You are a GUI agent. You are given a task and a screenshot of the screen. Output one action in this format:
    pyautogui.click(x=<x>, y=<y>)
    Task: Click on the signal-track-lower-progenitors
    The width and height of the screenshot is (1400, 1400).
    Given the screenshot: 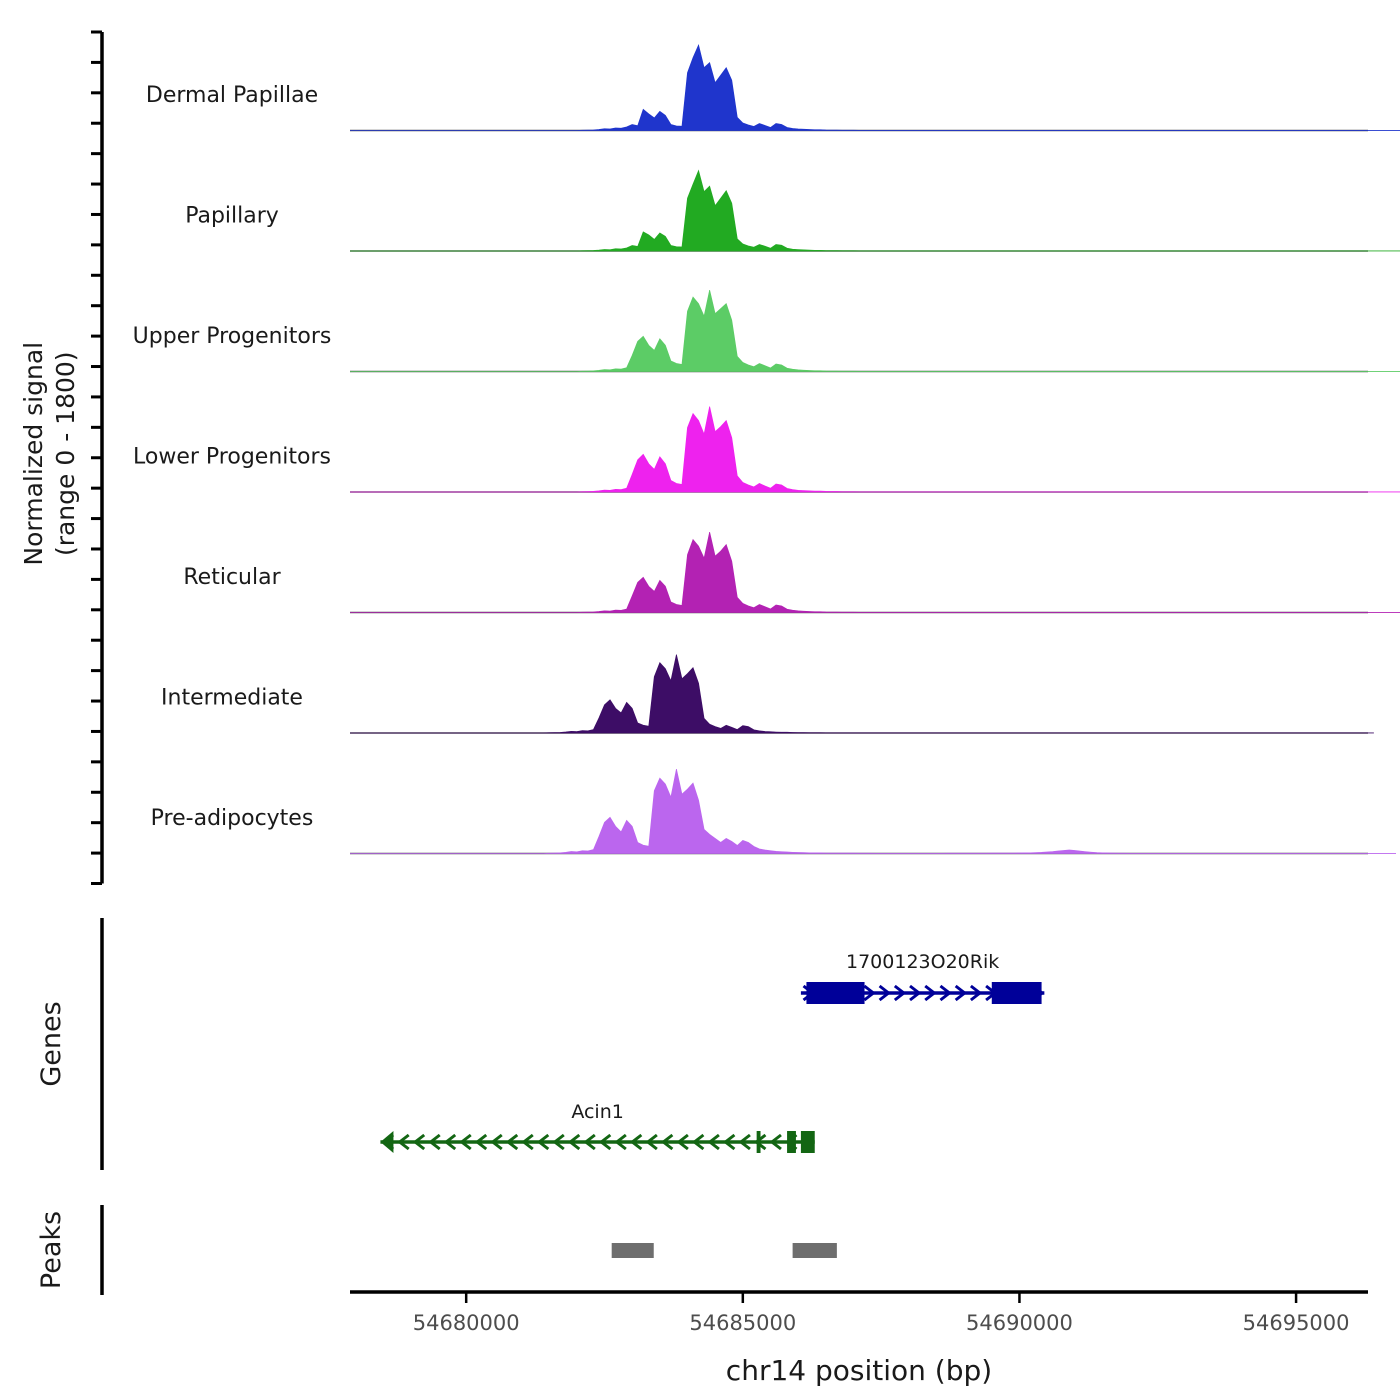 What is the action you would take?
    pyautogui.click(x=875, y=449)
    